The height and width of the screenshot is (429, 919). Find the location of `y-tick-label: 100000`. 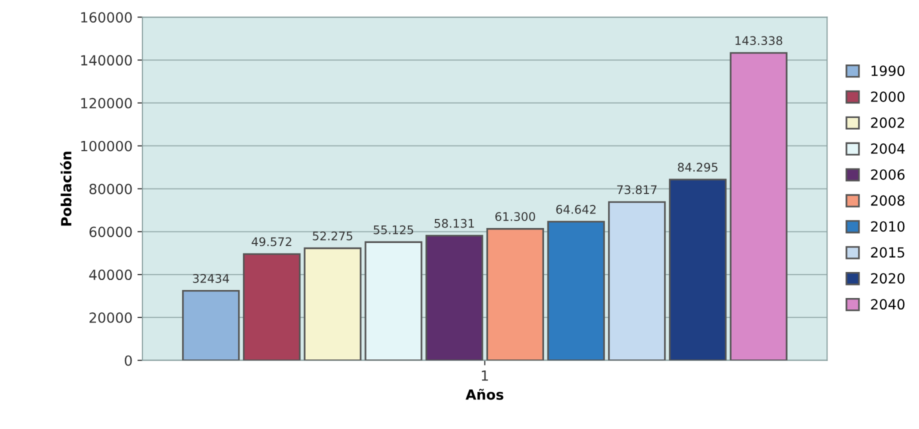

y-tick-label: 100000 is located at coordinates (106, 146).